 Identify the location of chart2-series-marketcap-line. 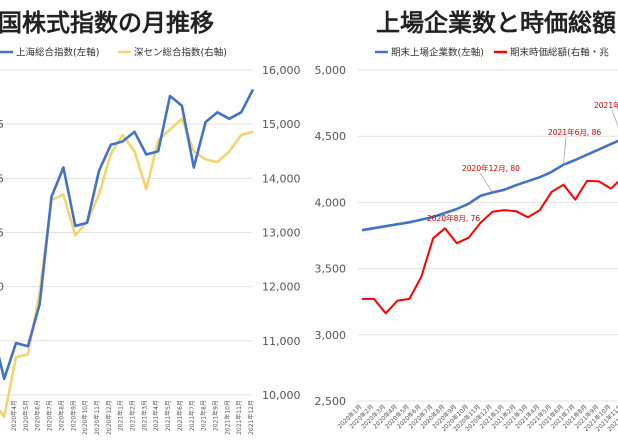
(490, 247).